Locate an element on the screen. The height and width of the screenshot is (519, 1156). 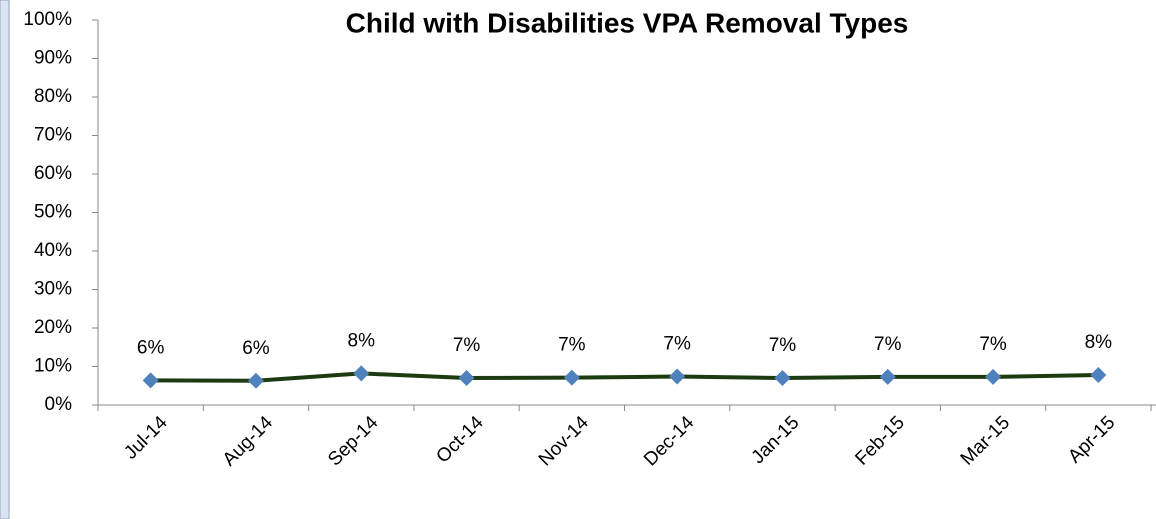
y-tick-label: 0% is located at coordinates (59, 404).